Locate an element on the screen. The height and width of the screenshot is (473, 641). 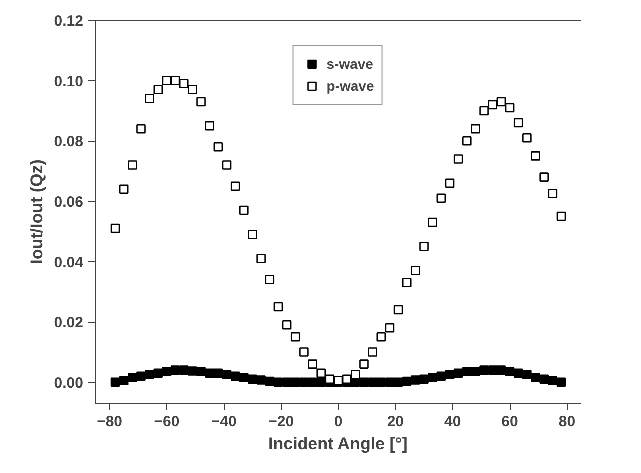
y-tick-label: 0.12 is located at coordinates (69, 21).